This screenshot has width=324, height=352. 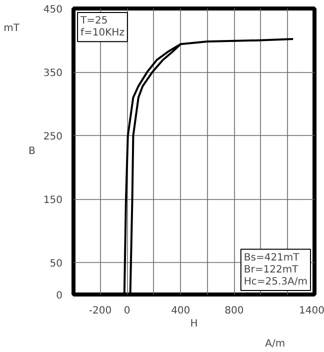 What do you see at coordinates (194, 324) in the screenshot?
I see `x-axis-title: H` at bounding box center [194, 324].